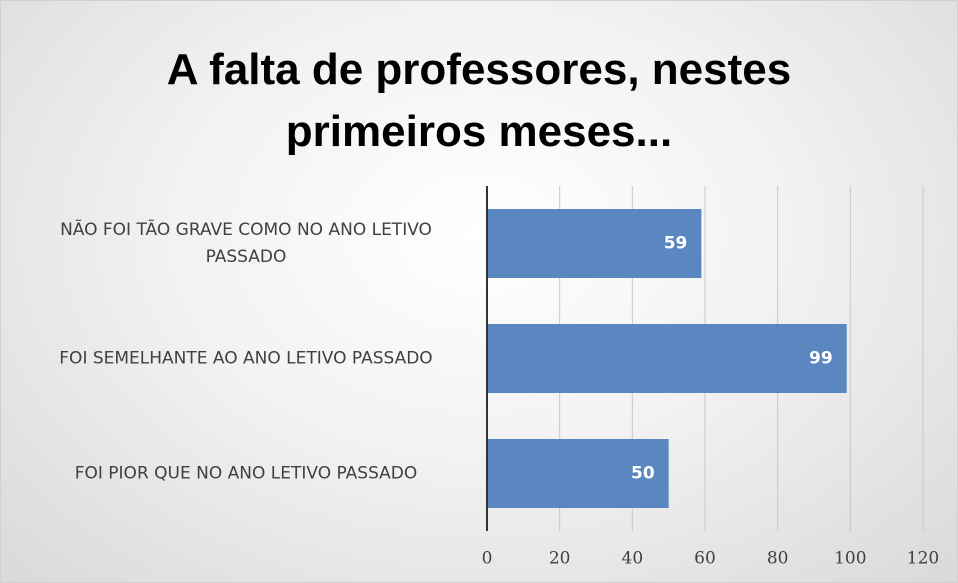 This screenshot has width=958, height=583. Describe the element at coordinates (923, 559) in the screenshot. I see `x-tick-label: 120` at that location.